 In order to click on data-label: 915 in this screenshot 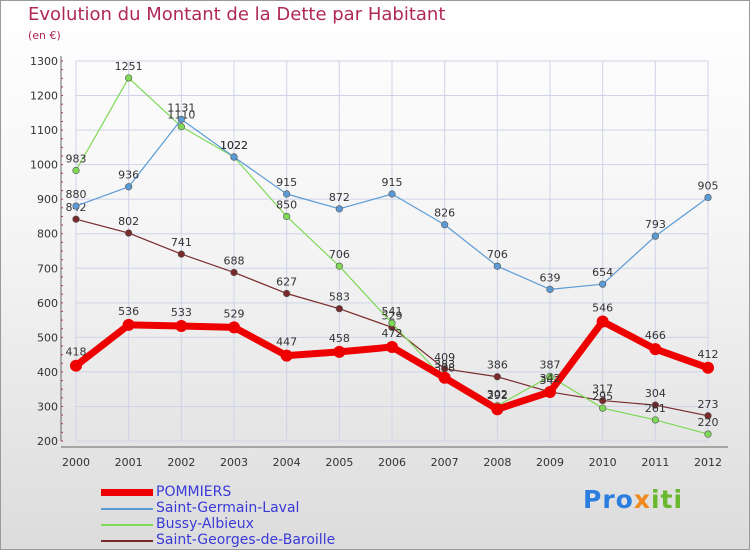, I will do `click(286, 182)`.